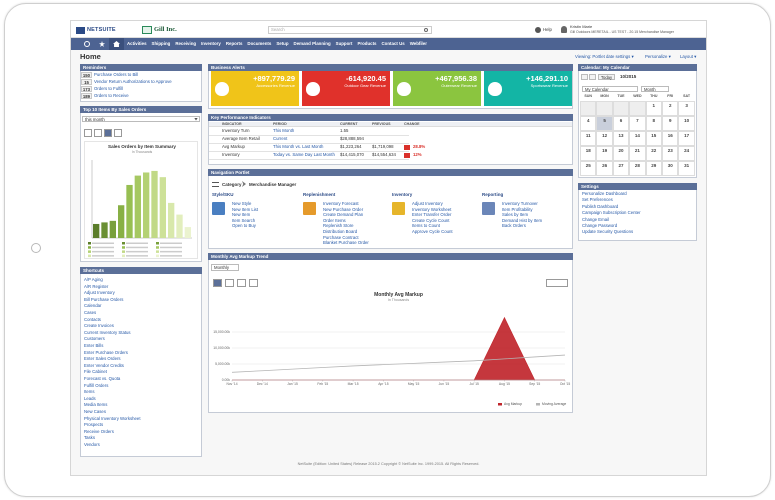 This screenshot has height=500, width=775. I want to click on settings-link: Publish Dashboard, so click(600, 206).